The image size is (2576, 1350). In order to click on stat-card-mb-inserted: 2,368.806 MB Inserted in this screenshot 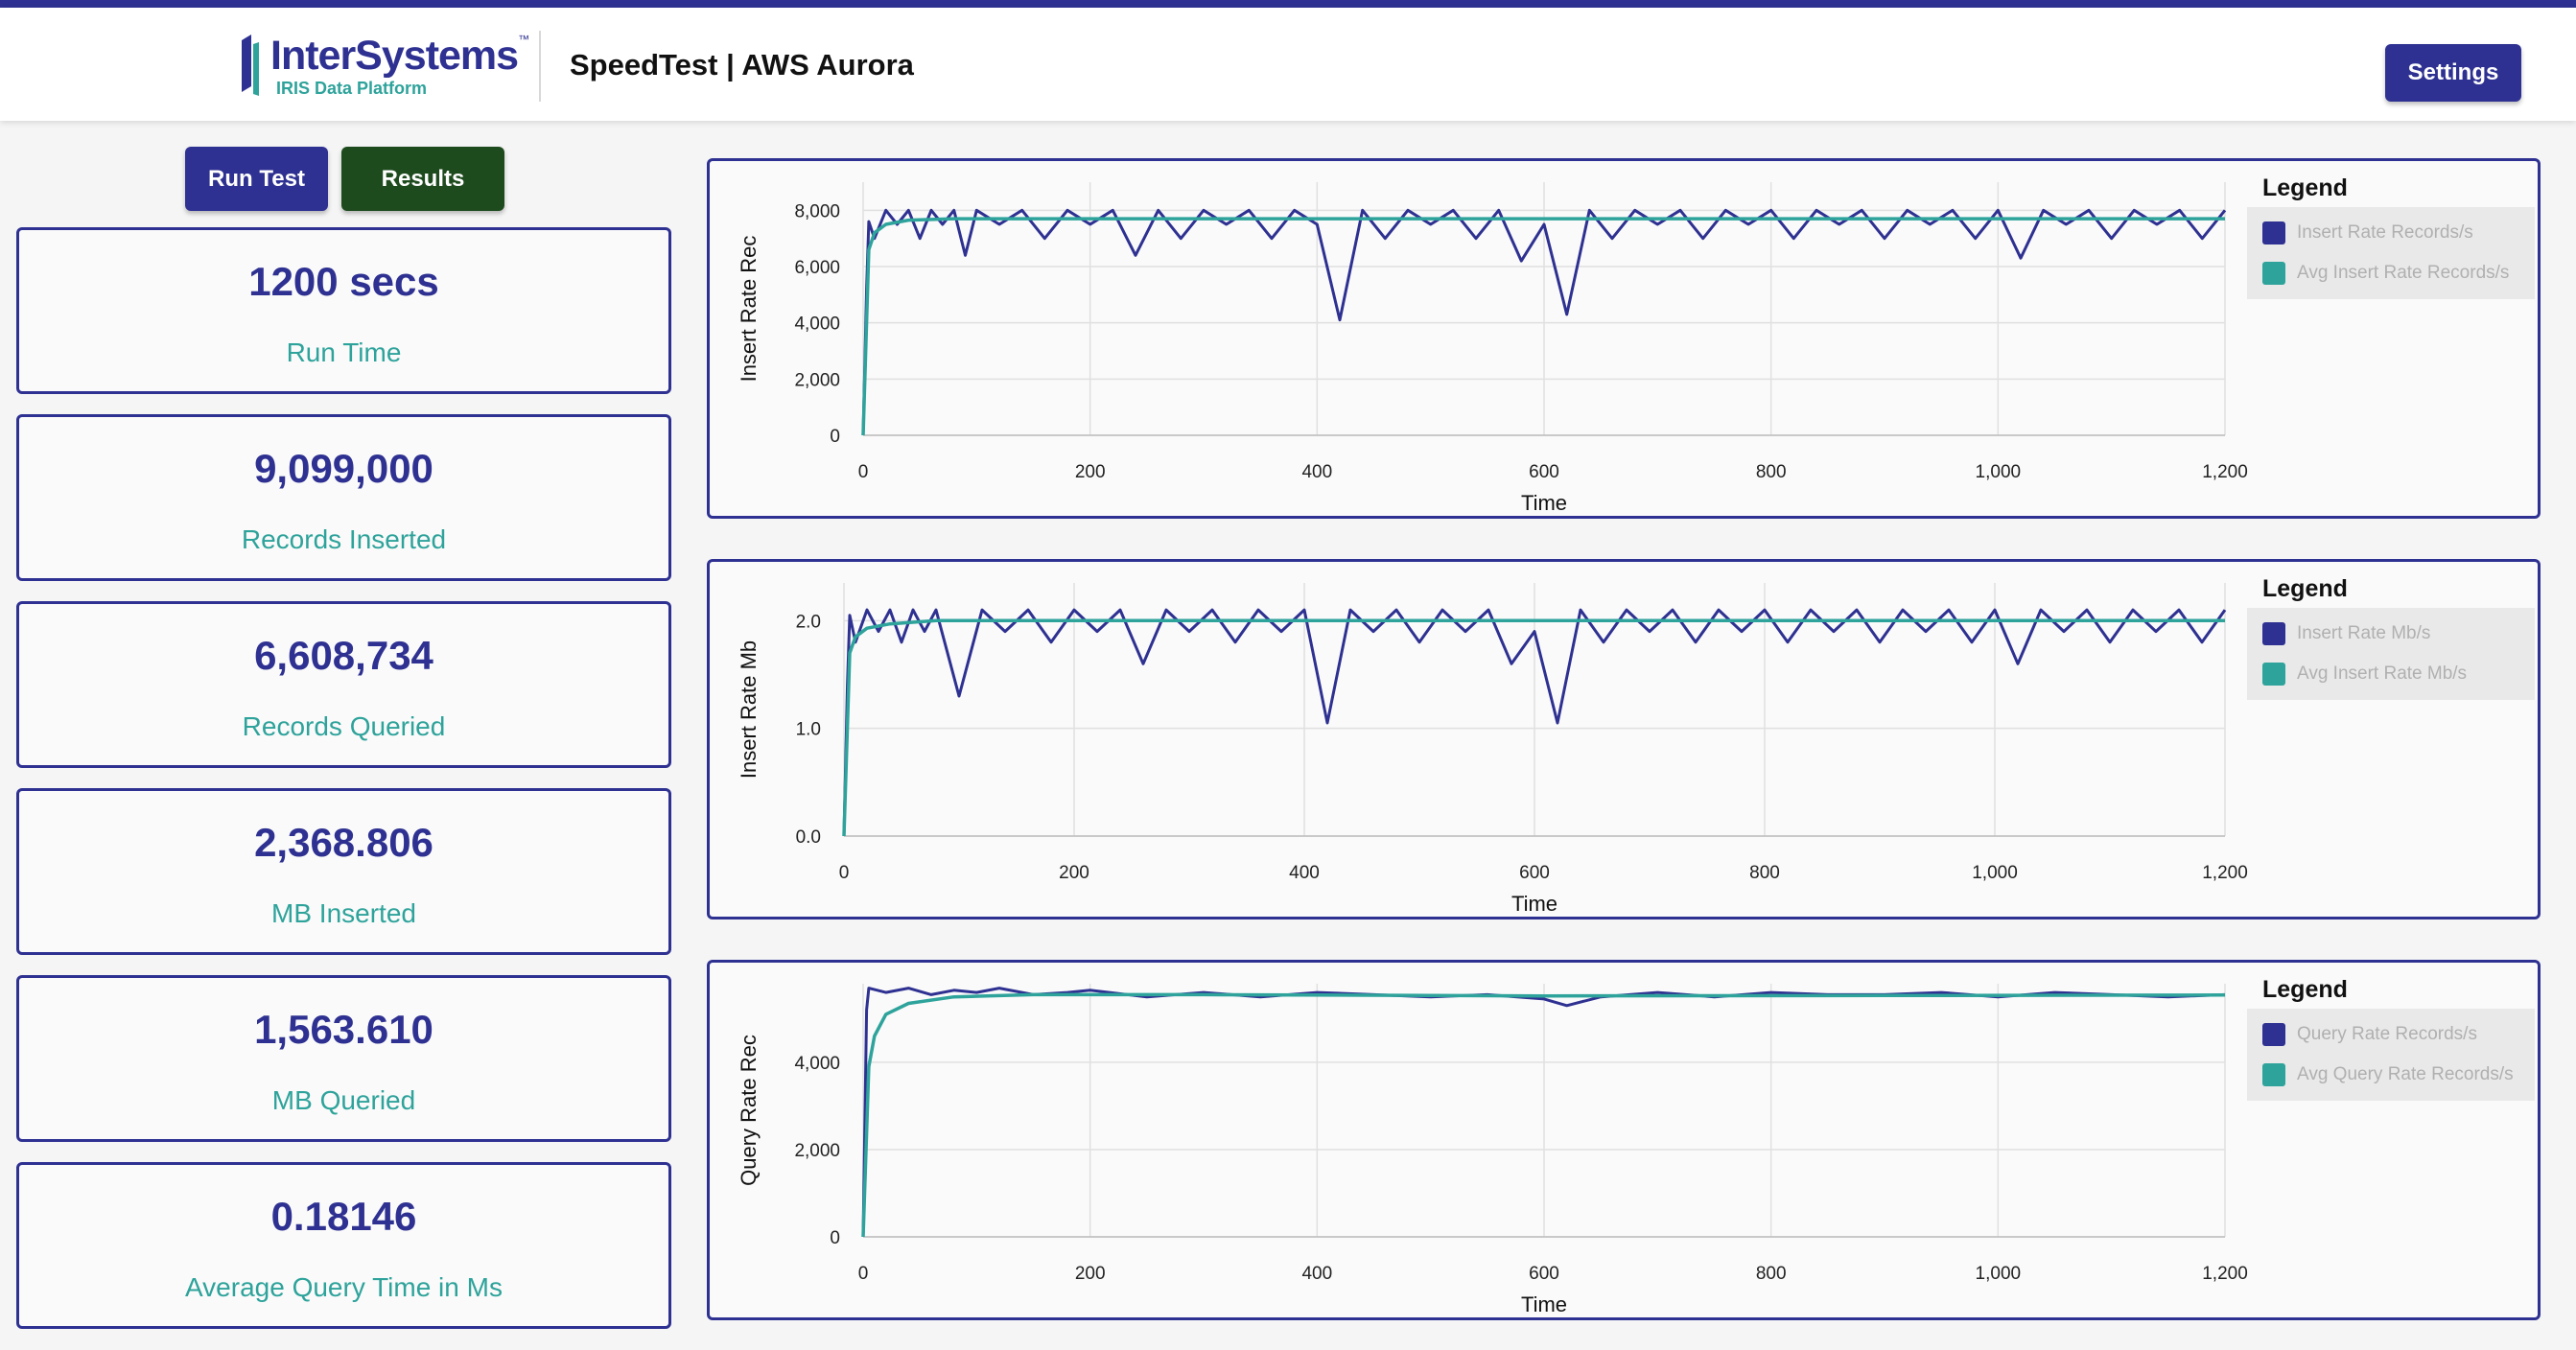, I will do `click(343, 871)`.